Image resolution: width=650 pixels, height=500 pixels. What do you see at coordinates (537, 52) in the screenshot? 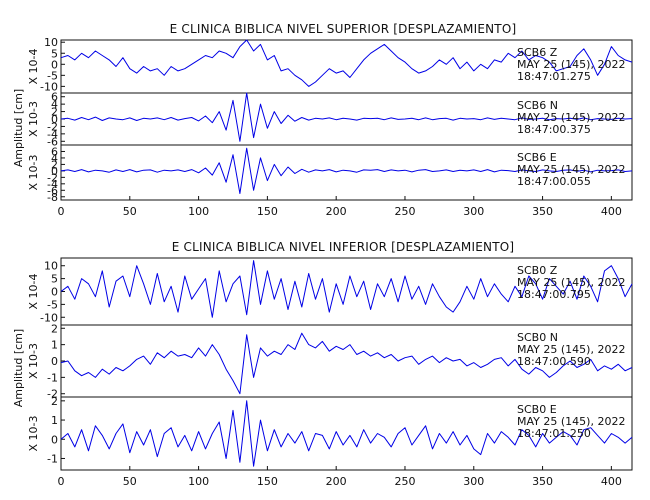
I see `station-info-line: SCB6 Z` at bounding box center [537, 52].